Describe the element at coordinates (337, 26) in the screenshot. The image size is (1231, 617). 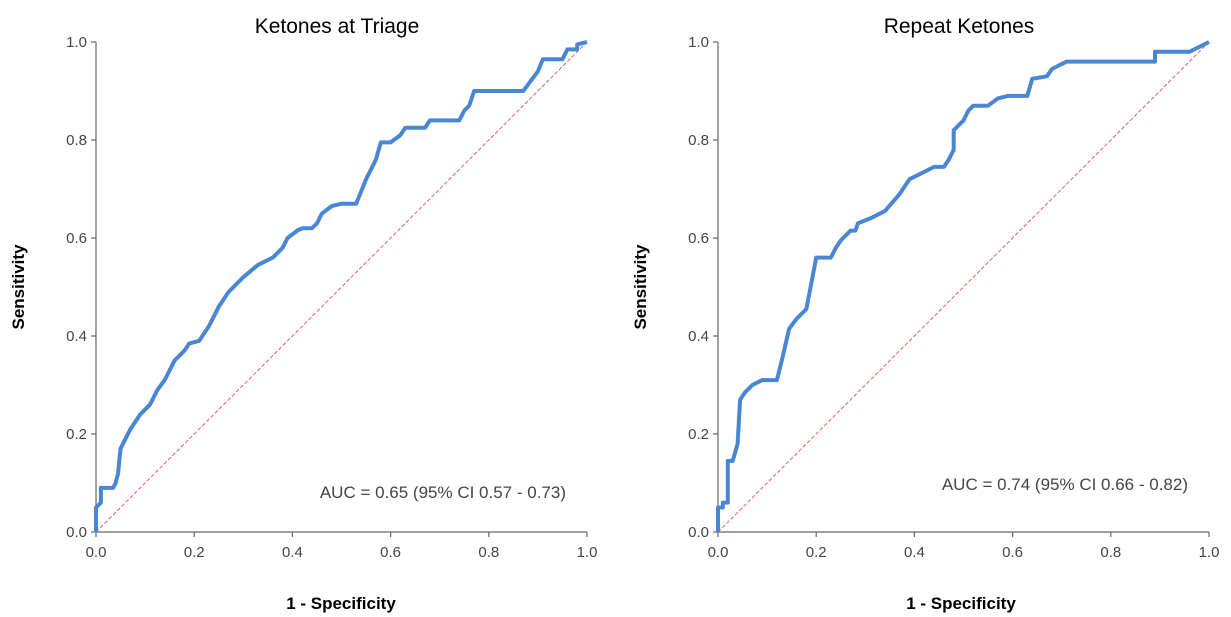
I see `chart-title: Ketones at Triage` at that location.